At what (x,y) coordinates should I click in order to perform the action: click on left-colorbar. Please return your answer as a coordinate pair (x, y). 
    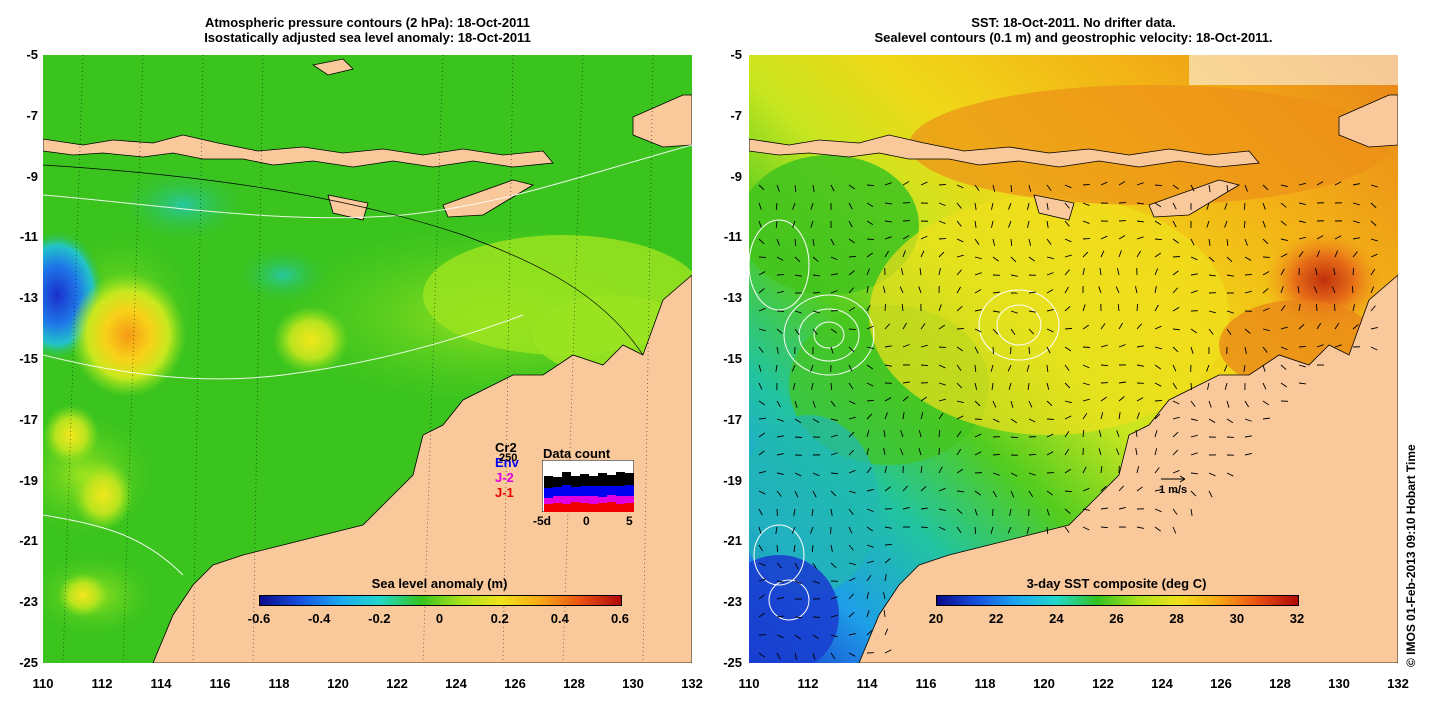
    Looking at the image, I should click on (440, 600).